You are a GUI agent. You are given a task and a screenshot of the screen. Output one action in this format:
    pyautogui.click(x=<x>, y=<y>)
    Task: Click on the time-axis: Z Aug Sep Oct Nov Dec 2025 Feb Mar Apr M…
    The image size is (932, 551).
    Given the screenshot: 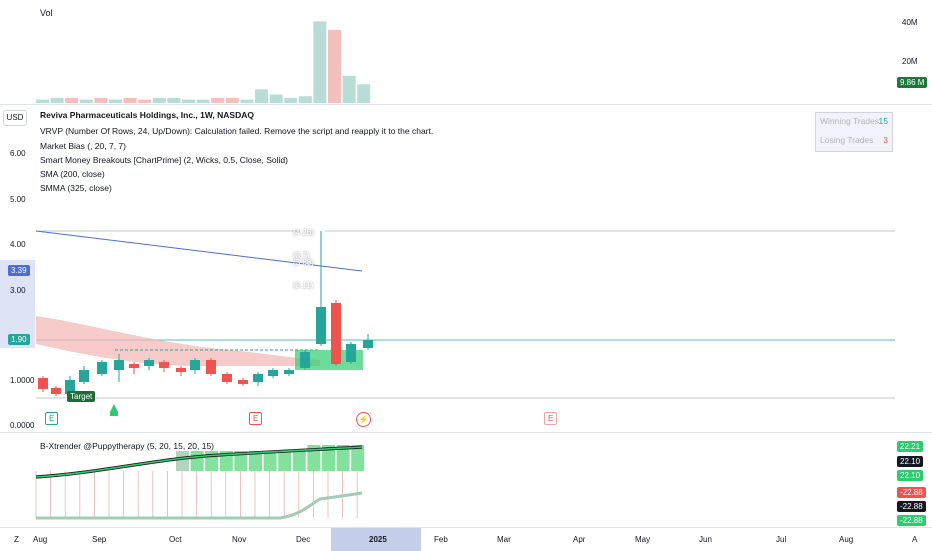 What is the action you would take?
    pyautogui.click(x=466, y=539)
    